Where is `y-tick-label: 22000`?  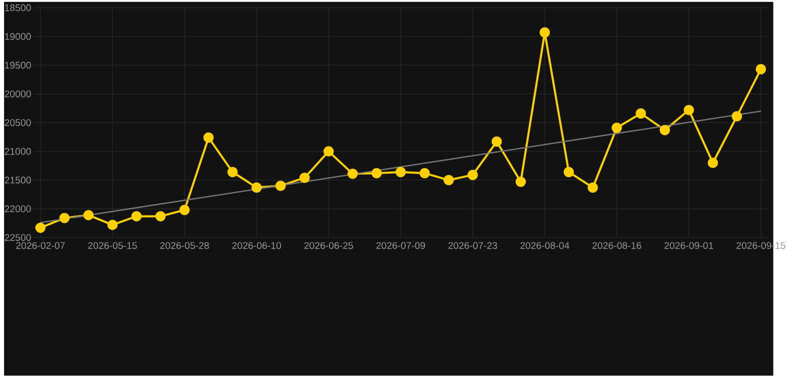
y-tick-label: 22000 is located at coordinates (17, 208).